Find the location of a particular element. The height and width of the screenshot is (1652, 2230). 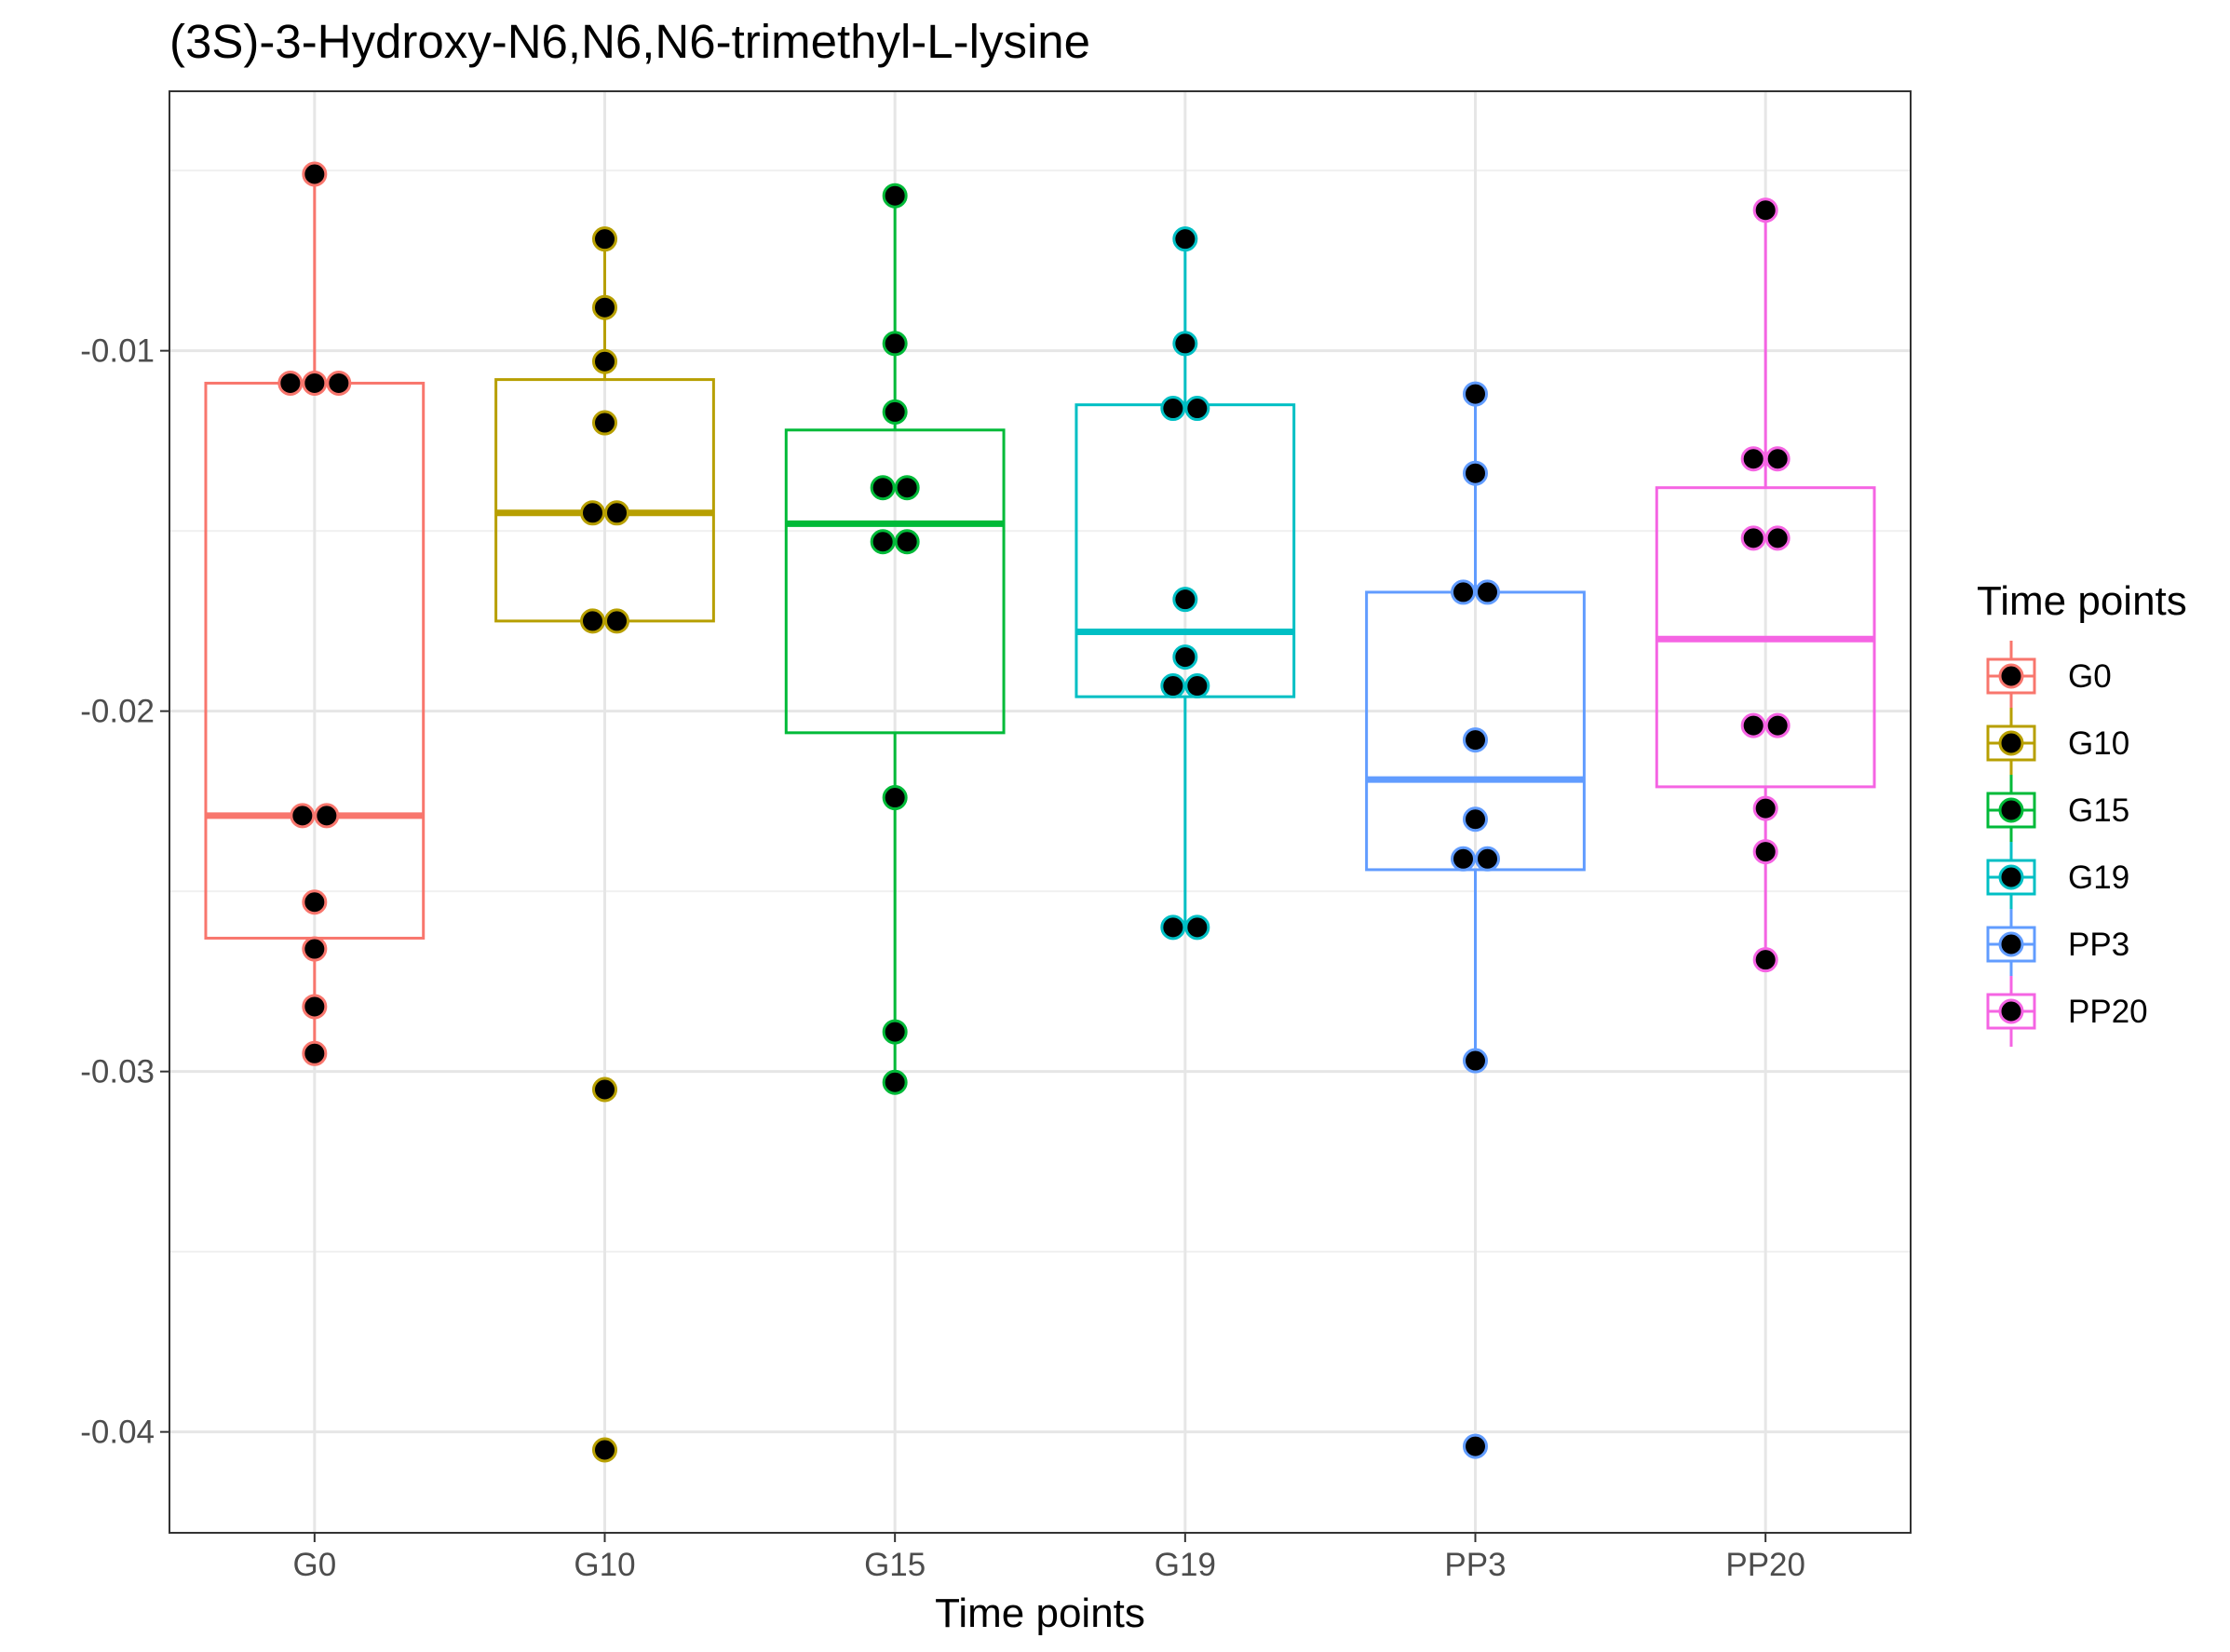

legend: Time points G0 G10 G15 G19 PP3 PP20 is located at coordinates (2082, 812).